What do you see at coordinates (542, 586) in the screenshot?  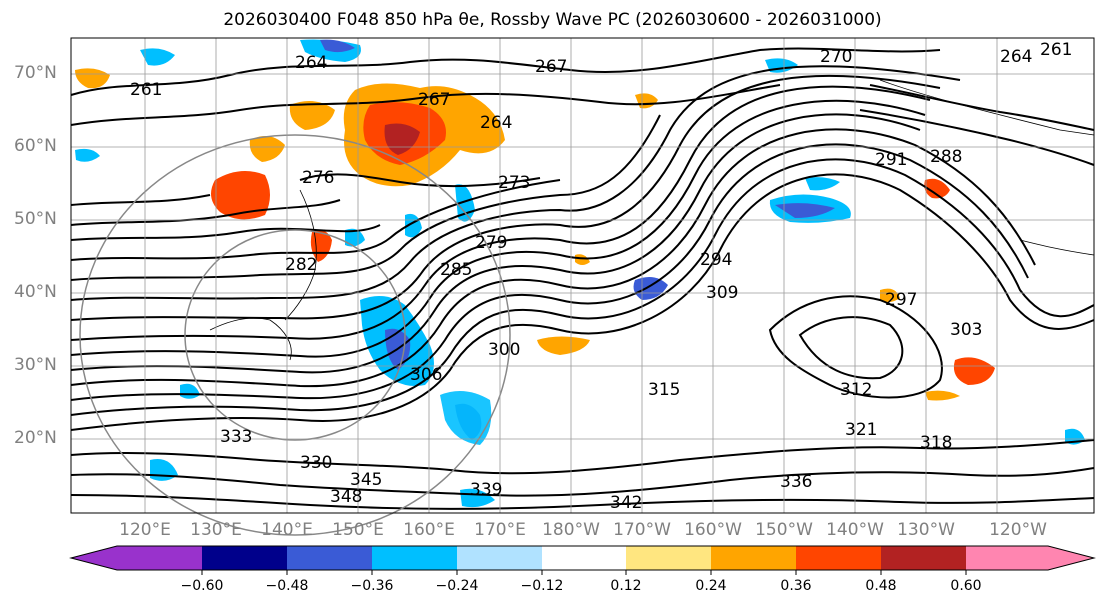 I see `colorbar-tick-label: −0.12` at bounding box center [542, 586].